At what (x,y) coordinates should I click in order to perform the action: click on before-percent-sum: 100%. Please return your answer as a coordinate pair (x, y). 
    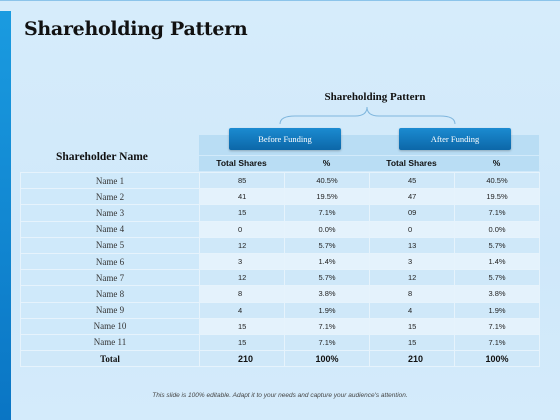
    Looking at the image, I should click on (327, 359).